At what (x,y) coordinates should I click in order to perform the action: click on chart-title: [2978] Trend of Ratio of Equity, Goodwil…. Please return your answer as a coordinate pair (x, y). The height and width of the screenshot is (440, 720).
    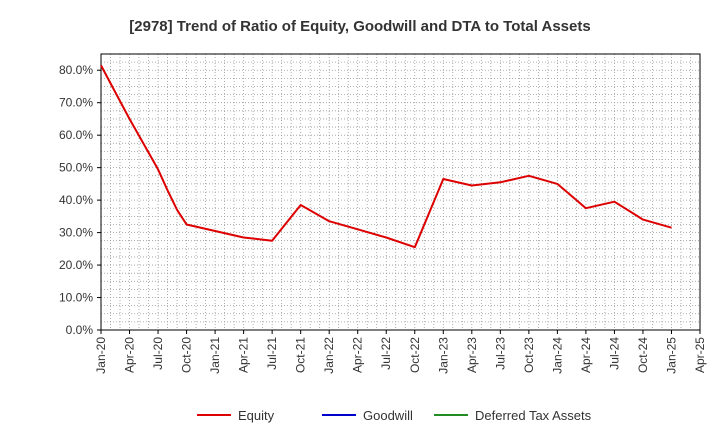
    Looking at the image, I should click on (359, 26).